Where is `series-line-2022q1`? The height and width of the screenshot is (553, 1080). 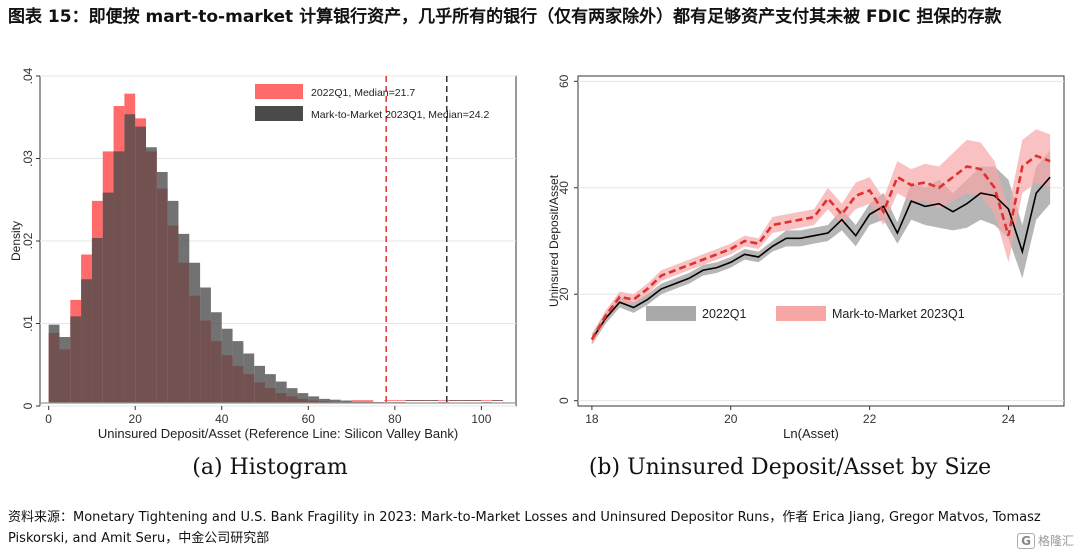 series-line-2022q1 is located at coordinates (821, 258).